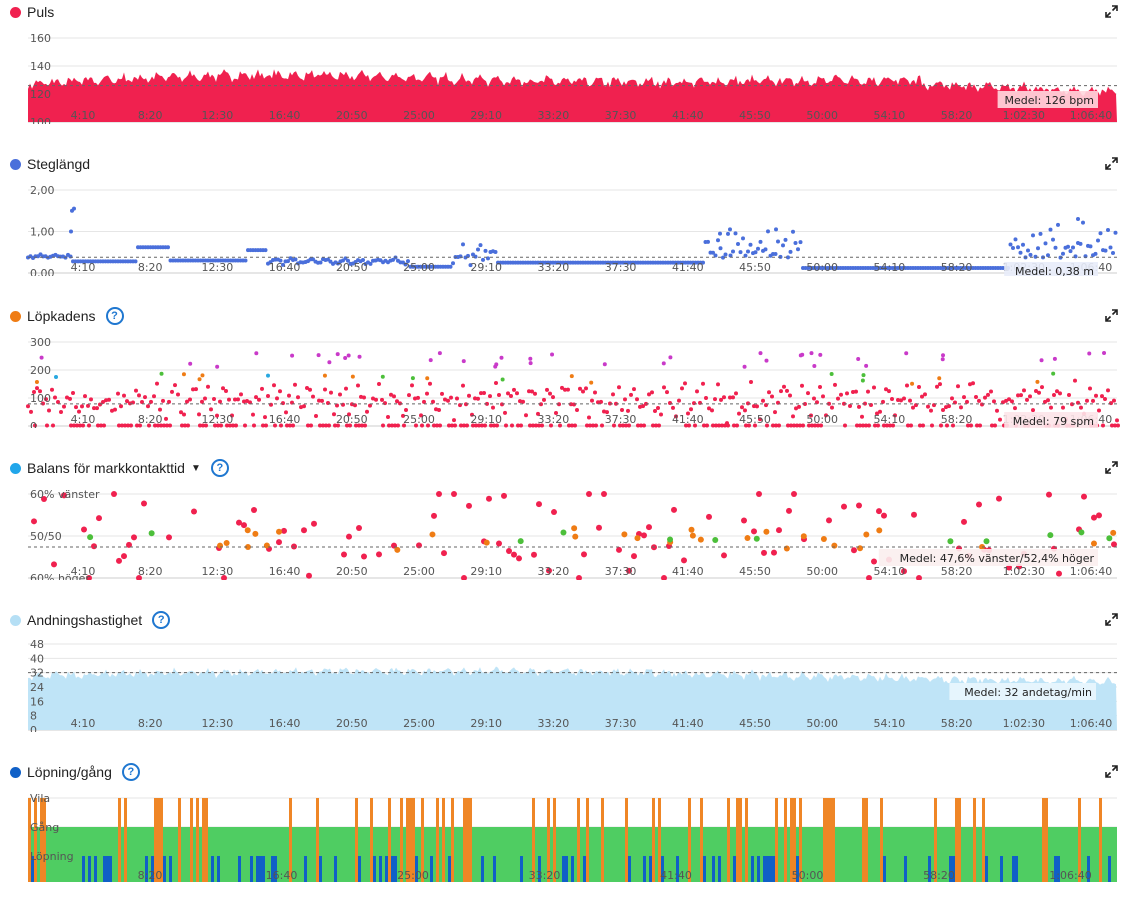  Describe the element at coordinates (15, 772) in the screenshot. I see `lopning-dot` at that location.